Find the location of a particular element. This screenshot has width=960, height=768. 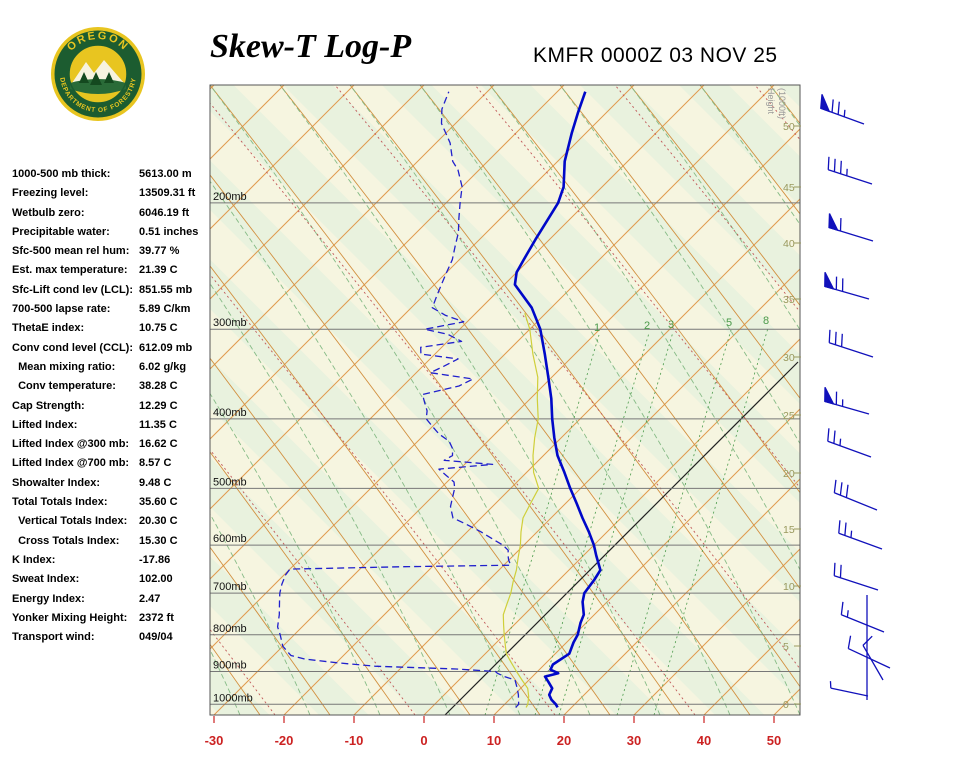

index-row: Freezing level: 13509.31 ft is located at coordinates (112, 193).